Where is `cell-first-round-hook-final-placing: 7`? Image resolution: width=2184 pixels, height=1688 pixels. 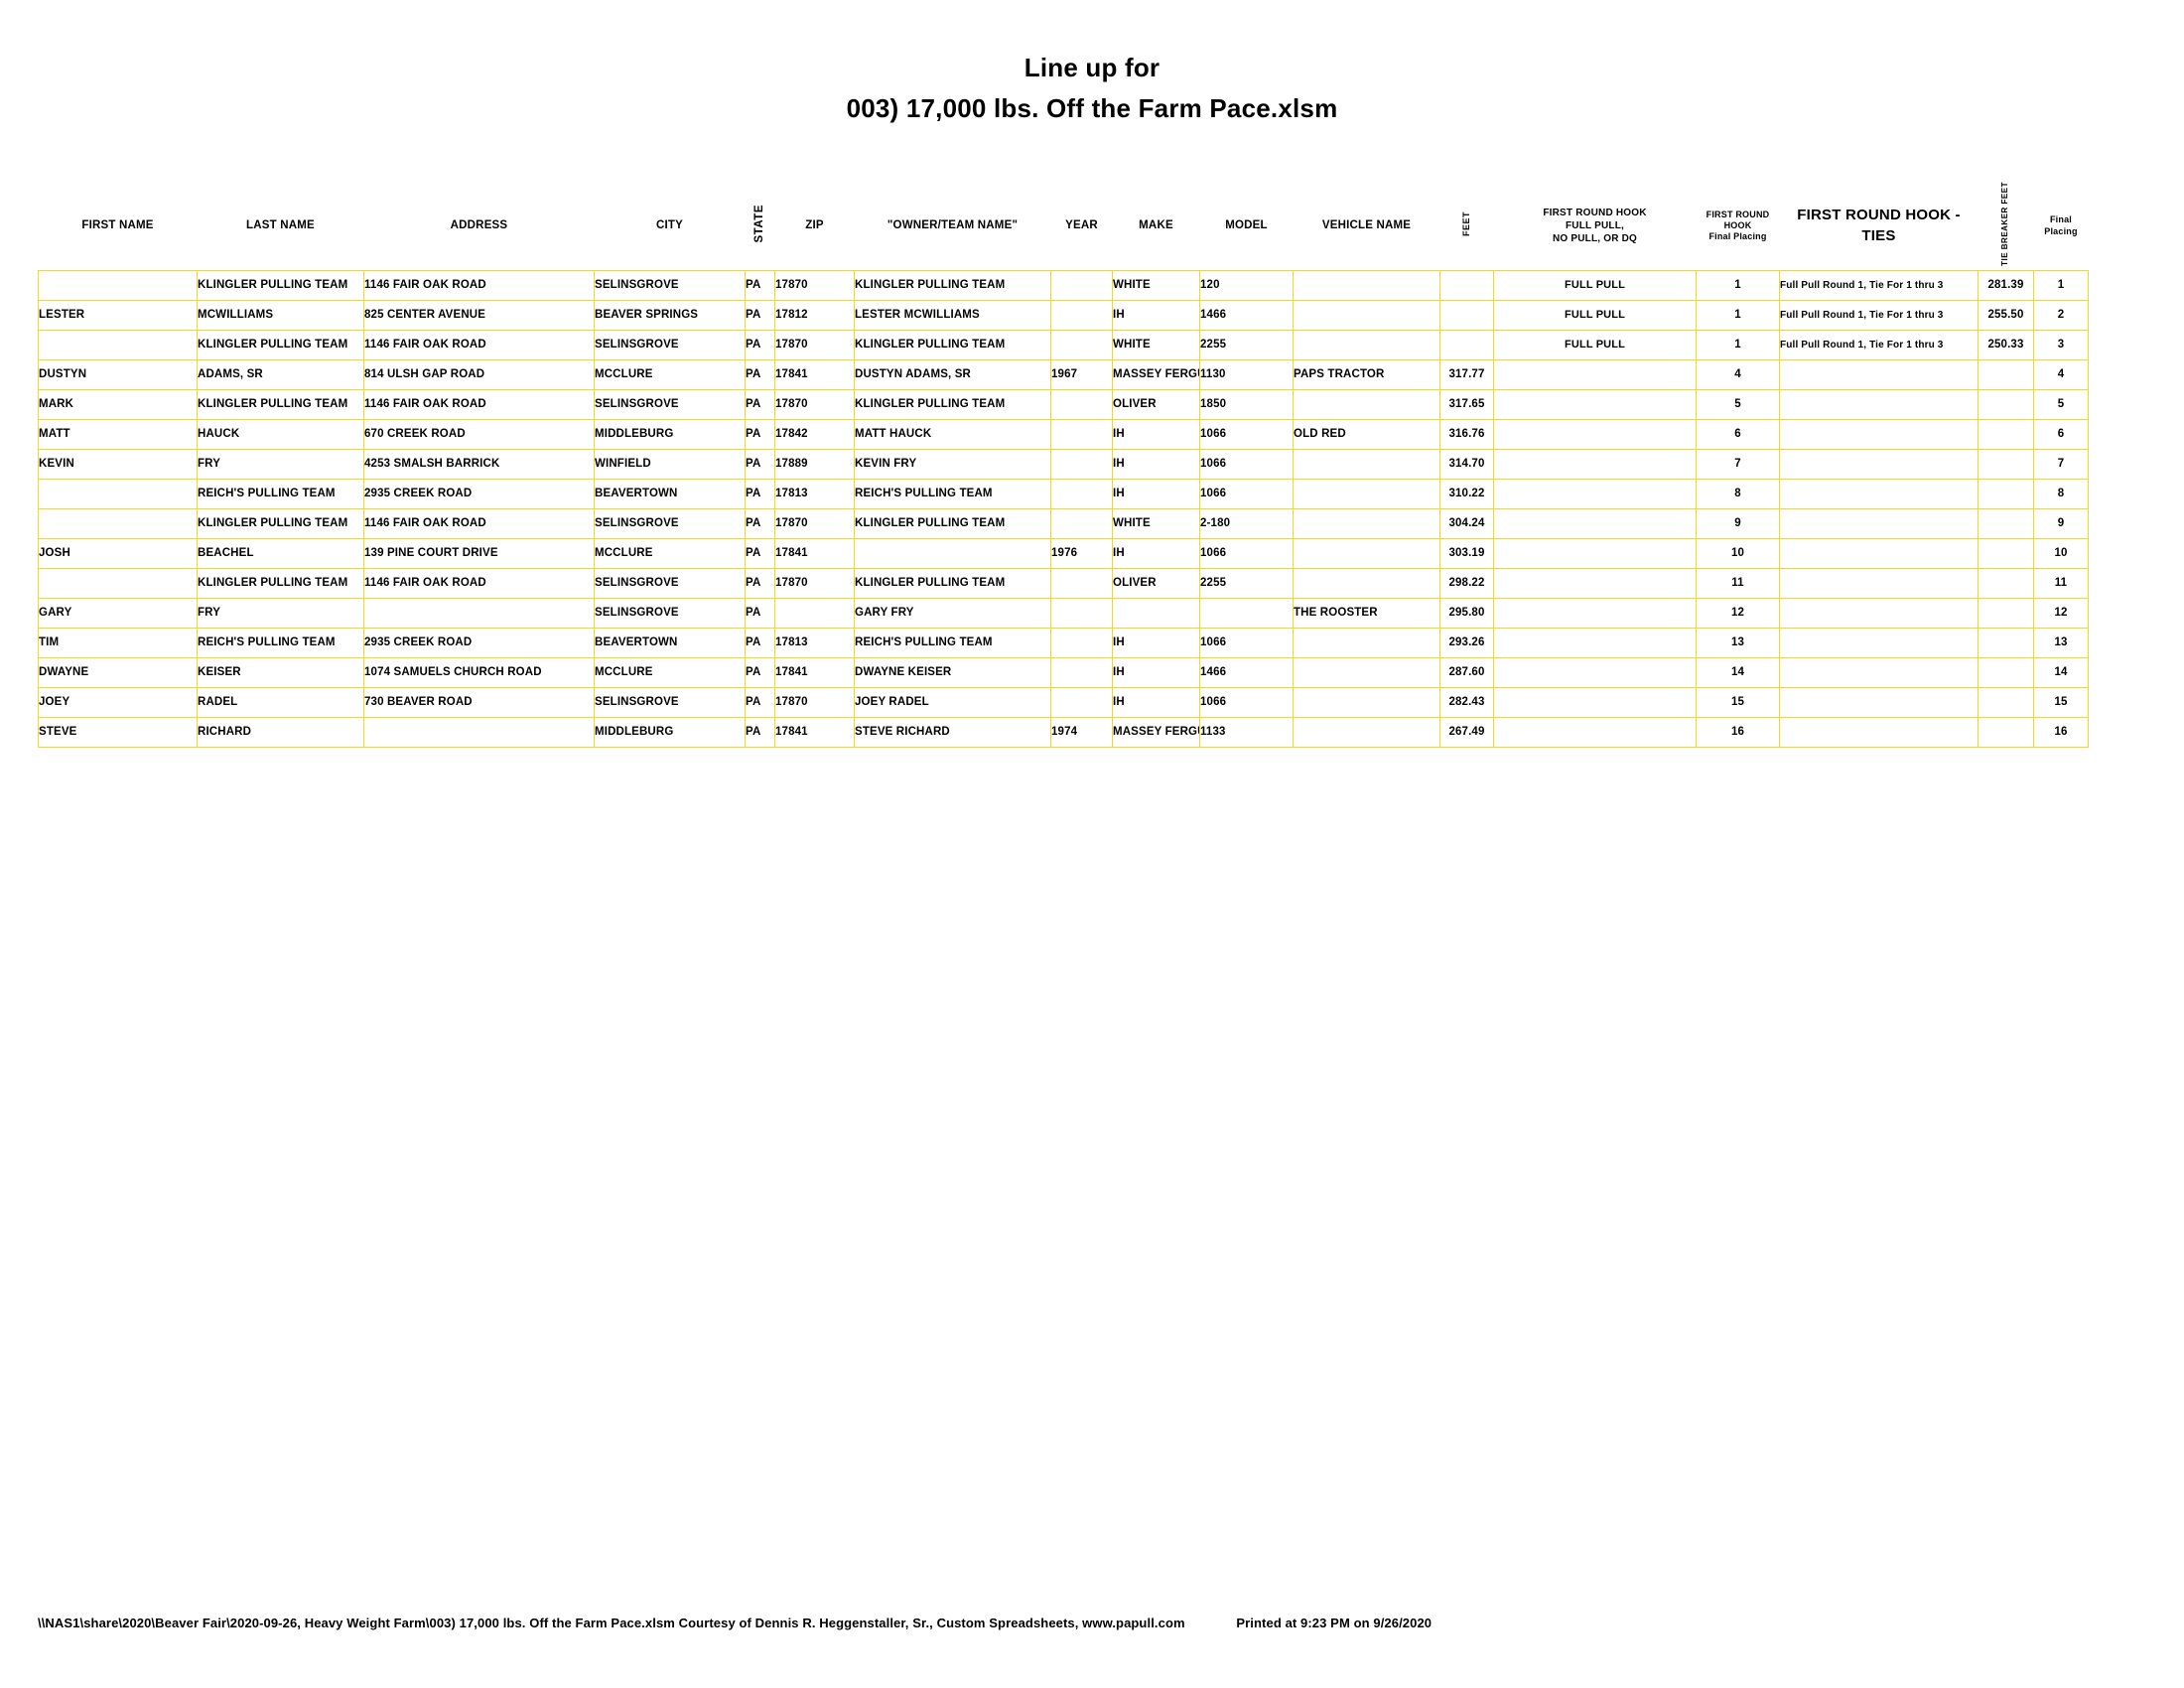 cell-first-round-hook-final-placing: 7 is located at coordinates (1738, 465).